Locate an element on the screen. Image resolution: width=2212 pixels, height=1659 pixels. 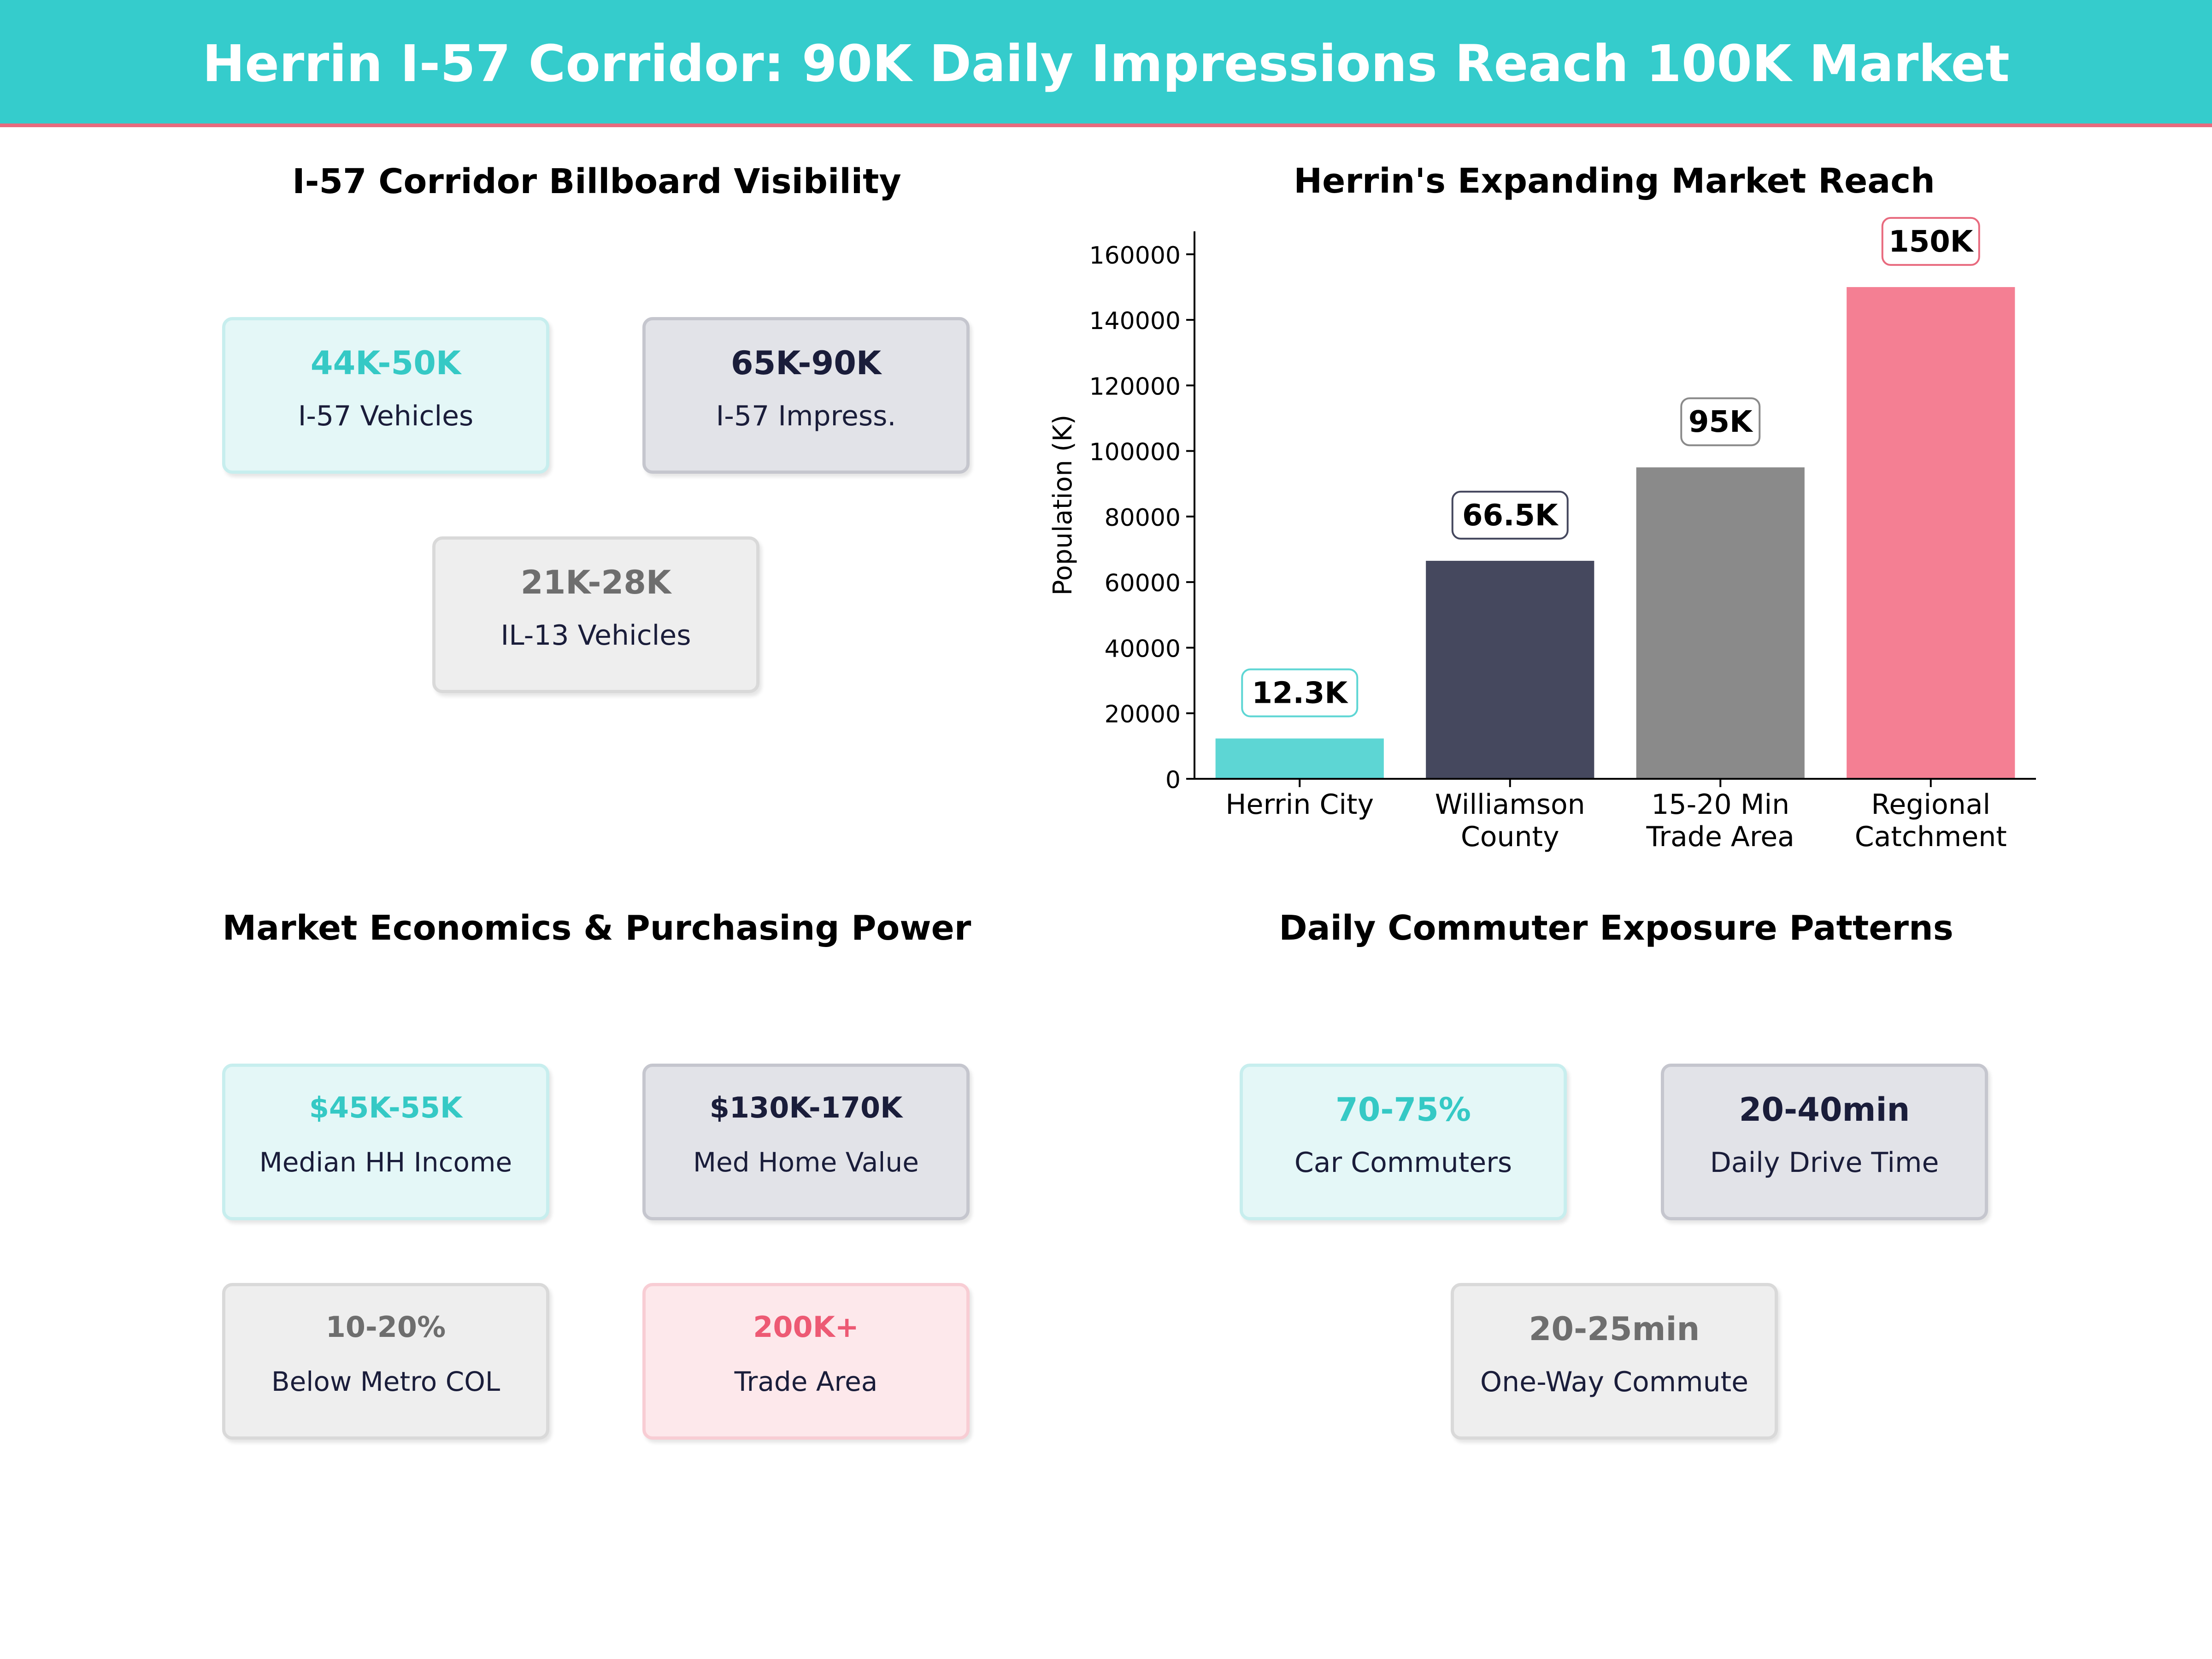
cost-of-living-card: 10-20% Below Metro COL is located at coordinates (385, 1361).